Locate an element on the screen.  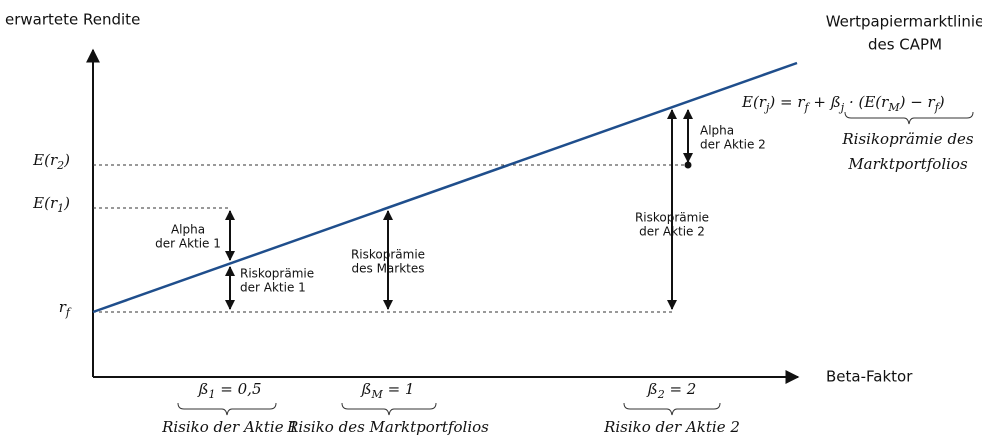
y-axis-label: erwartete Rendite is located at coordinates (72, 20).